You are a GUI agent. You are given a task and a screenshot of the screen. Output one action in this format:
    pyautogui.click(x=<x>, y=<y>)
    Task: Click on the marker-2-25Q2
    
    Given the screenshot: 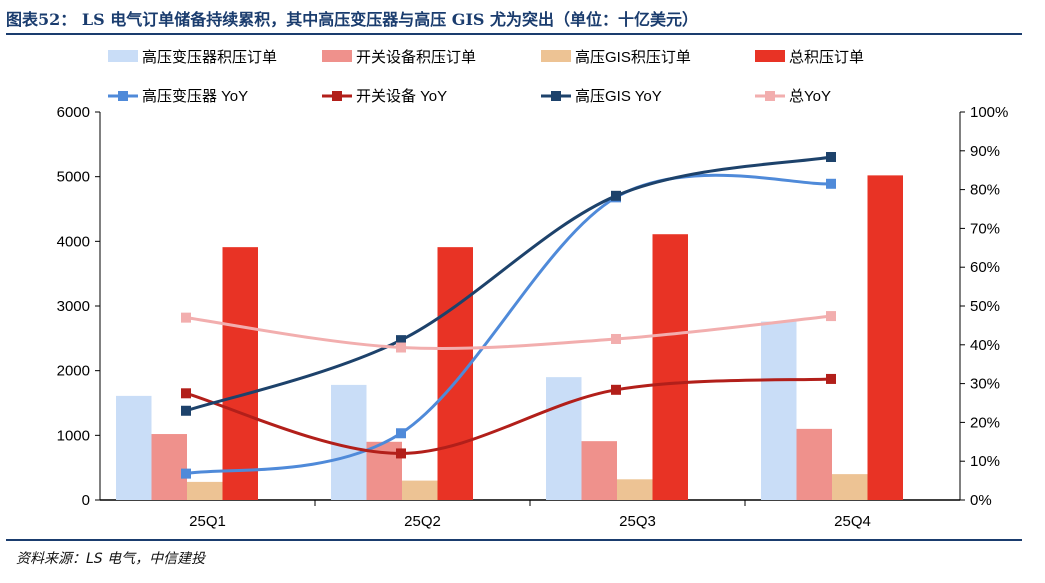 What is the action you would take?
    pyautogui.click(x=401, y=453)
    